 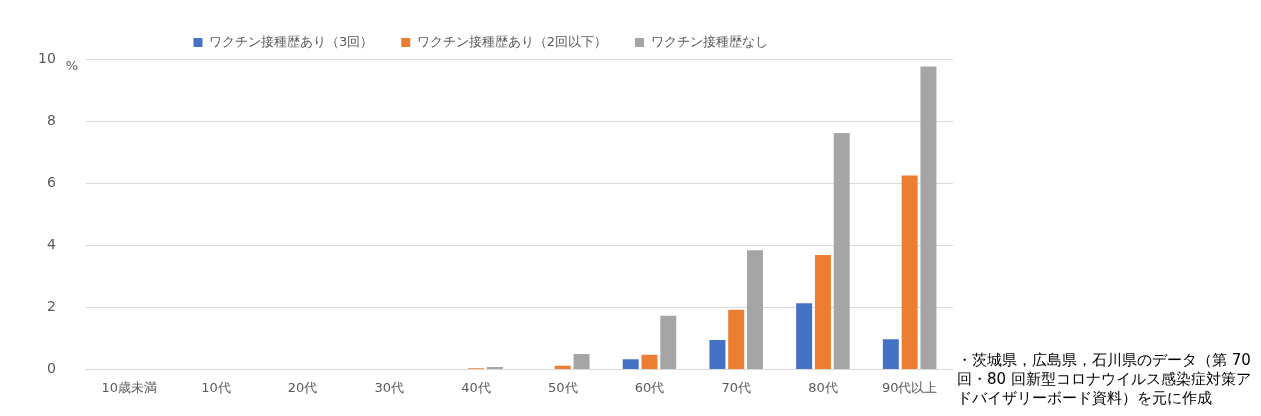 I want to click on legend-label: ワクチン接種歴なし, so click(x=709, y=41).